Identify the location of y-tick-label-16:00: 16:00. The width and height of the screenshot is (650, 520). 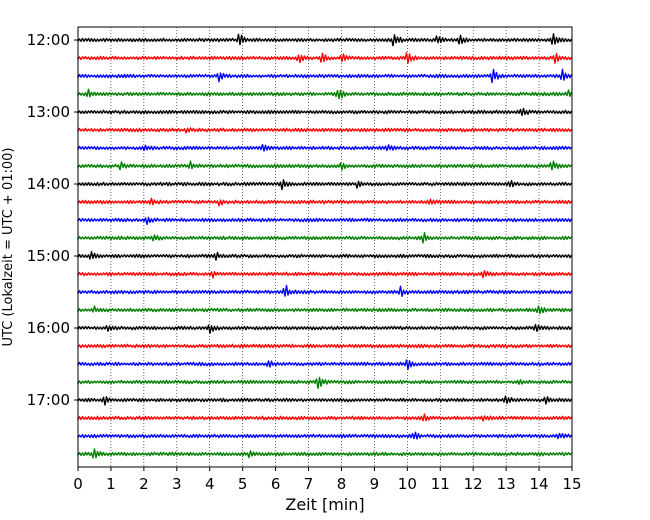
(48, 328).